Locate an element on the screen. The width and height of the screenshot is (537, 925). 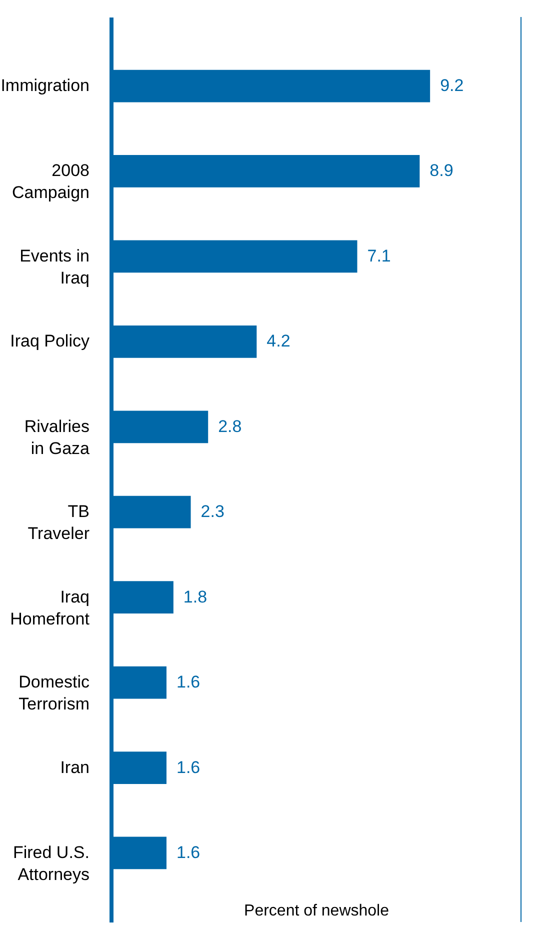
y-tick-label: Iraq Homefront is located at coordinates (50, 607).